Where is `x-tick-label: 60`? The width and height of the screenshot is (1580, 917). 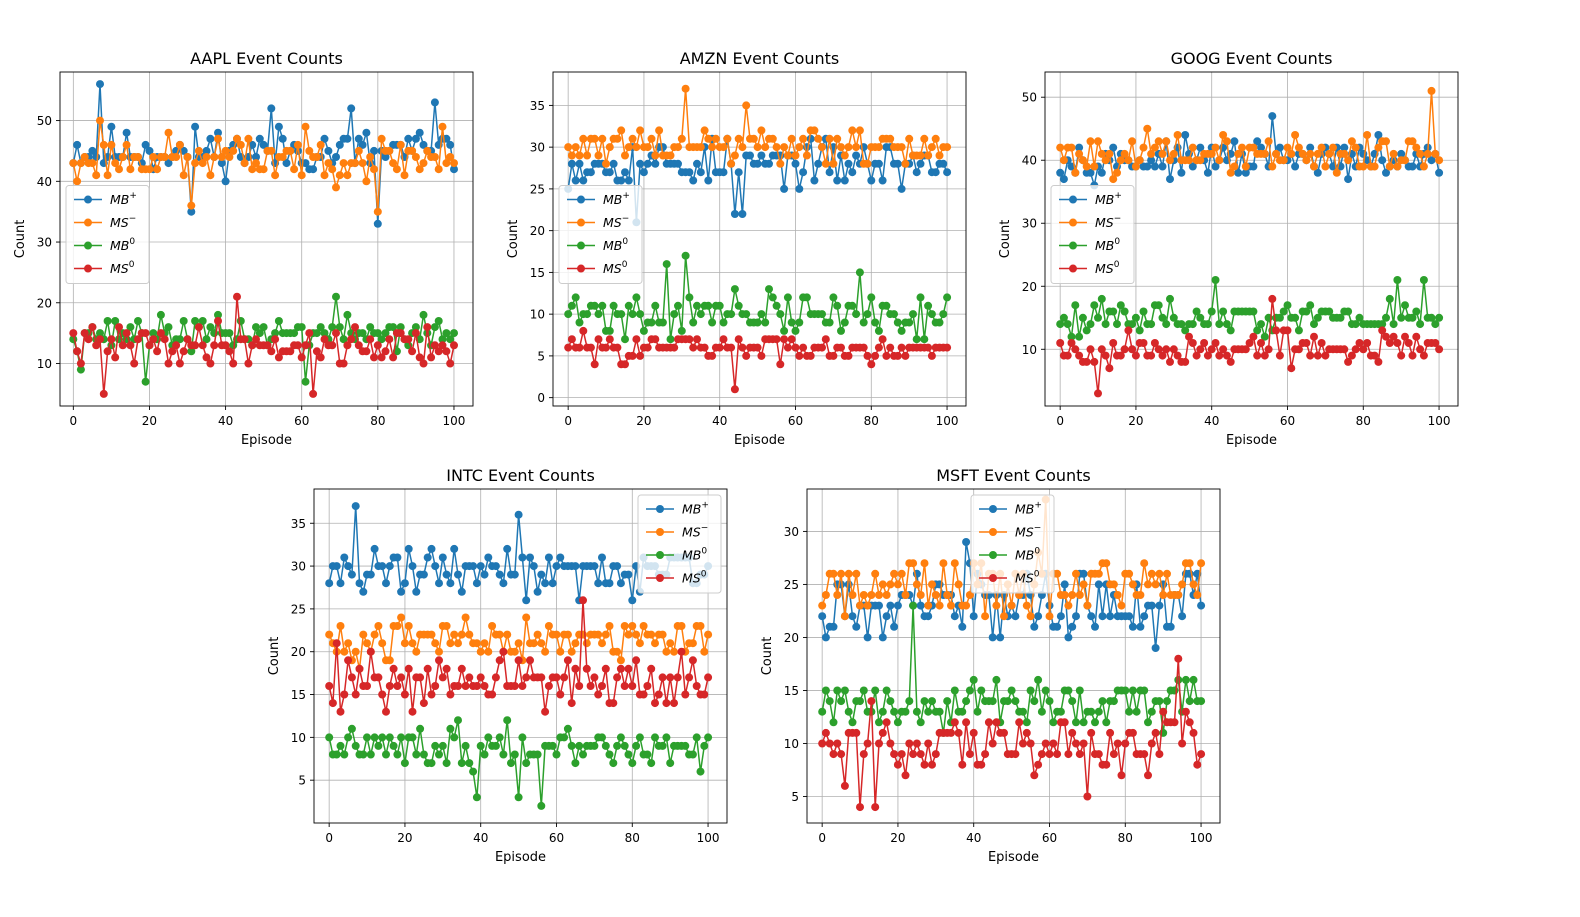
x-tick-label: 60 is located at coordinates (301, 421).